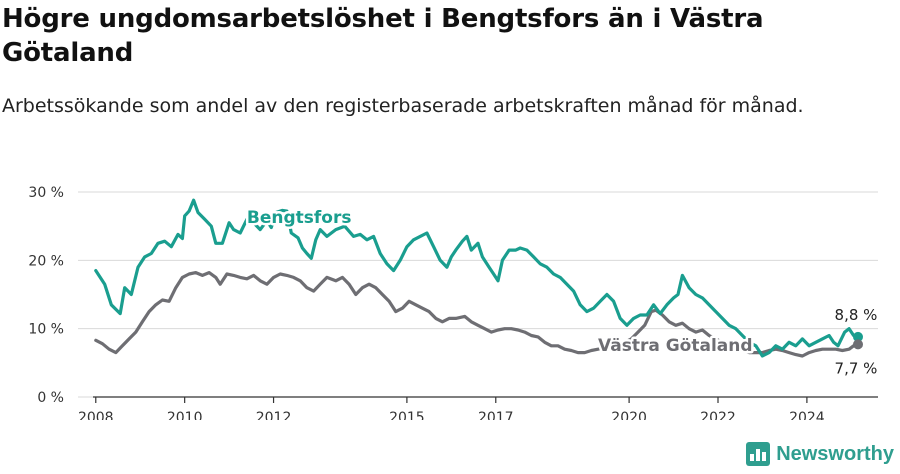  I want to click on x-tick-label: 2020, so click(629, 415).